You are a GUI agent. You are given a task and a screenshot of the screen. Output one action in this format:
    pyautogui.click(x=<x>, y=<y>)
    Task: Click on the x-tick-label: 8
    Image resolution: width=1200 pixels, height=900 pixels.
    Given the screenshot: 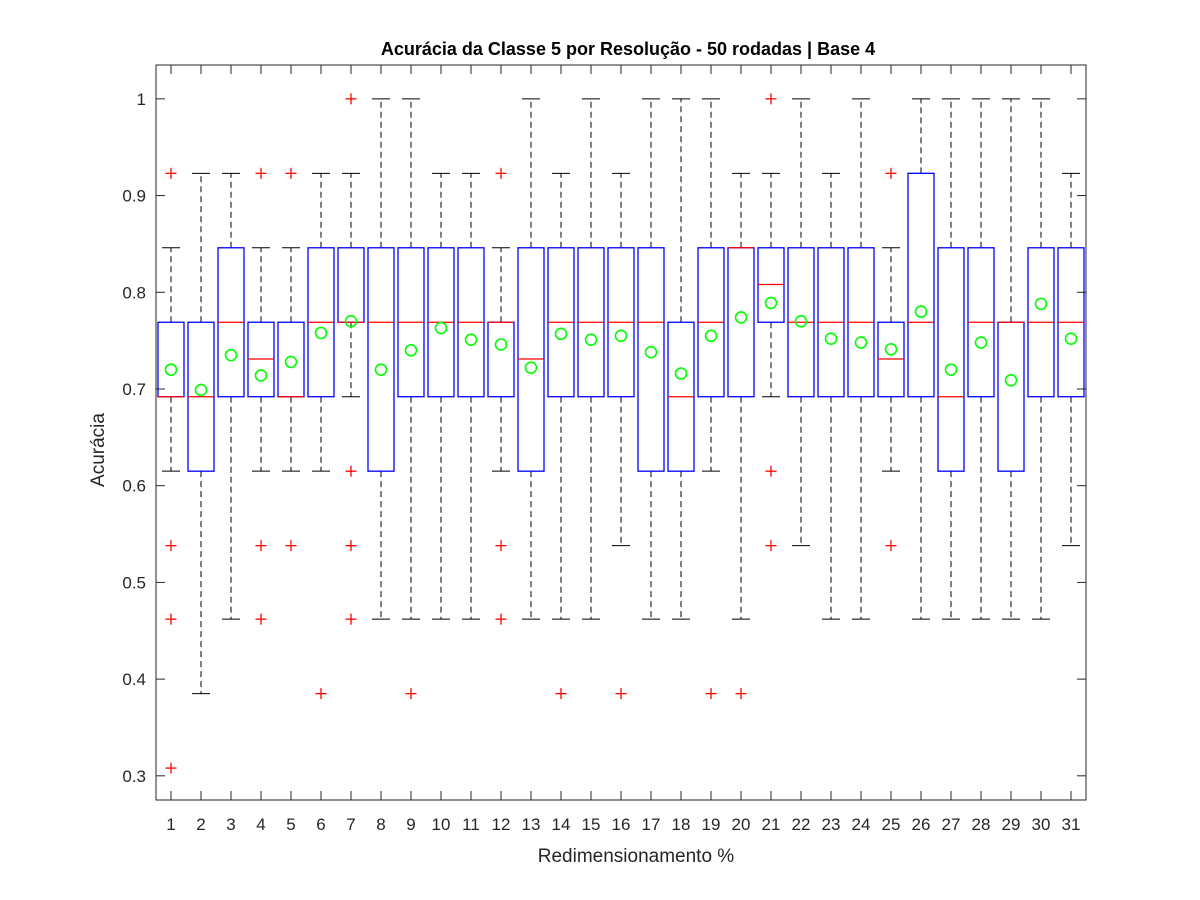 What is the action you would take?
    pyautogui.click(x=380, y=824)
    